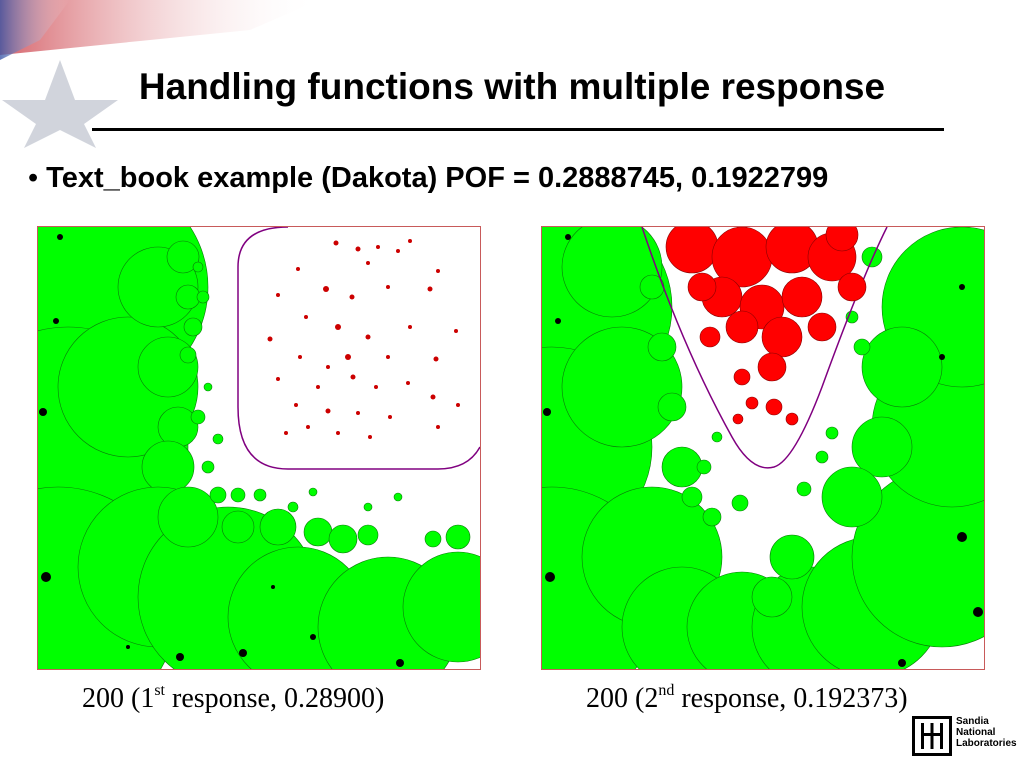 The image size is (1024, 768). What do you see at coordinates (233, 698) in the screenshot?
I see `panel-caption-1: 200 (1st response, 0.28900)` at bounding box center [233, 698].